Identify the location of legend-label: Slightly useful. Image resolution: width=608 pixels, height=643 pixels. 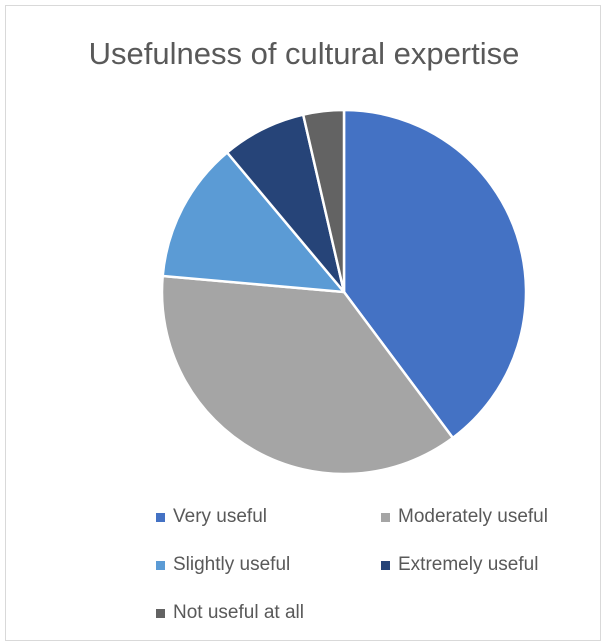
(232, 564).